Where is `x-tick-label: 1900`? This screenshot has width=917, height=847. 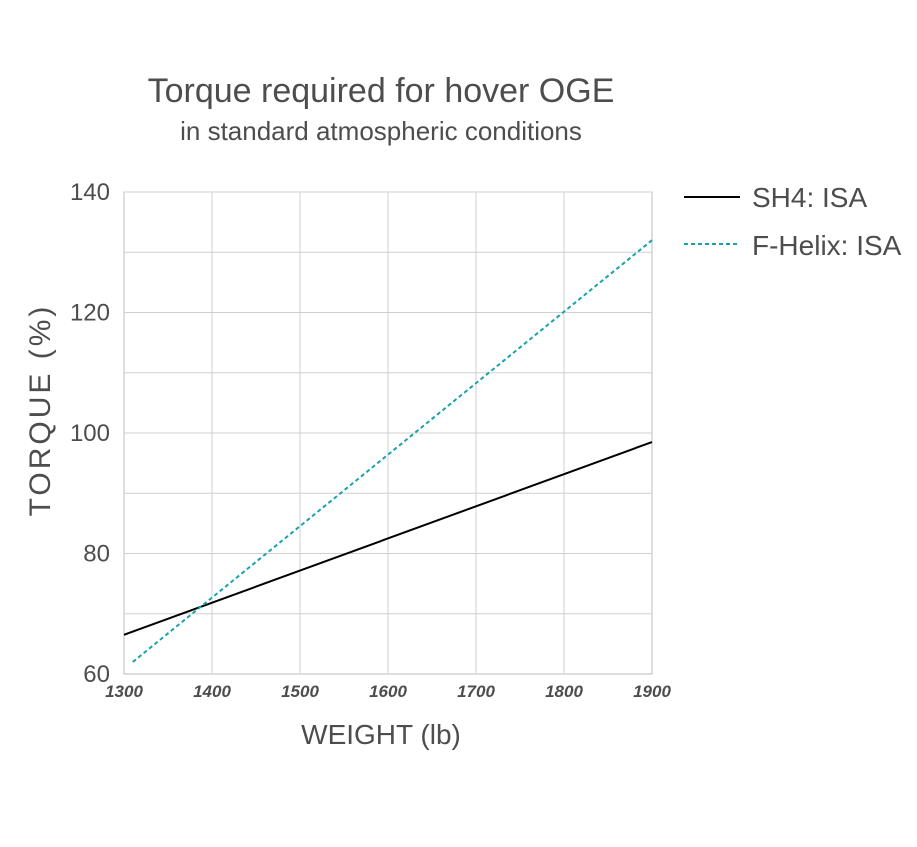
x-tick-label: 1900 is located at coordinates (652, 691).